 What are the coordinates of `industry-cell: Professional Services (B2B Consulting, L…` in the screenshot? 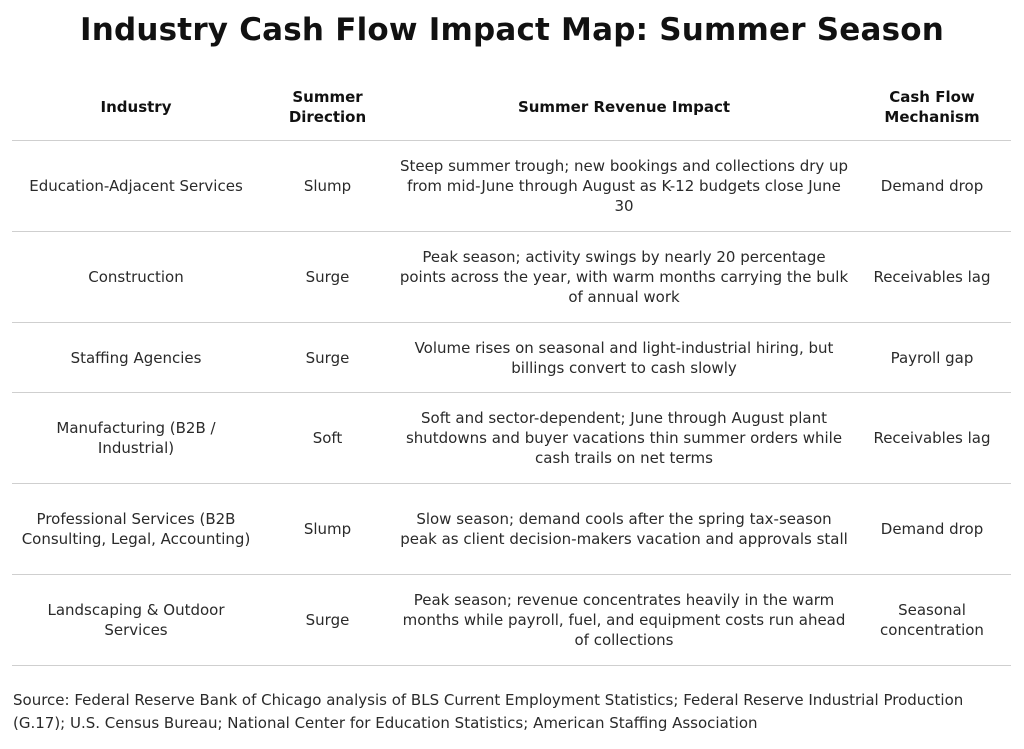 It's located at (136, 529).